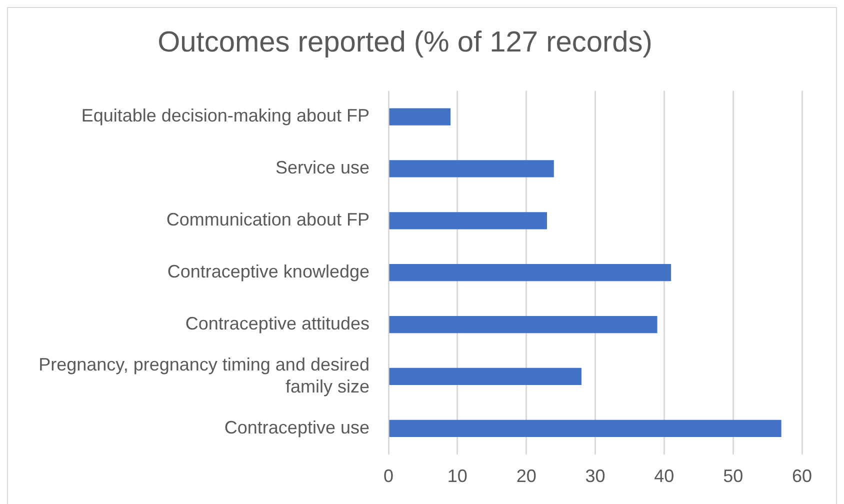 Image resolution: width=844 pixels, height=504 pixels. What do you see at coordinates (405, 42) in the screenshot?
I see `chart-title: Outcomes reported (% of 127 records)` at bounding box center [405, 42].